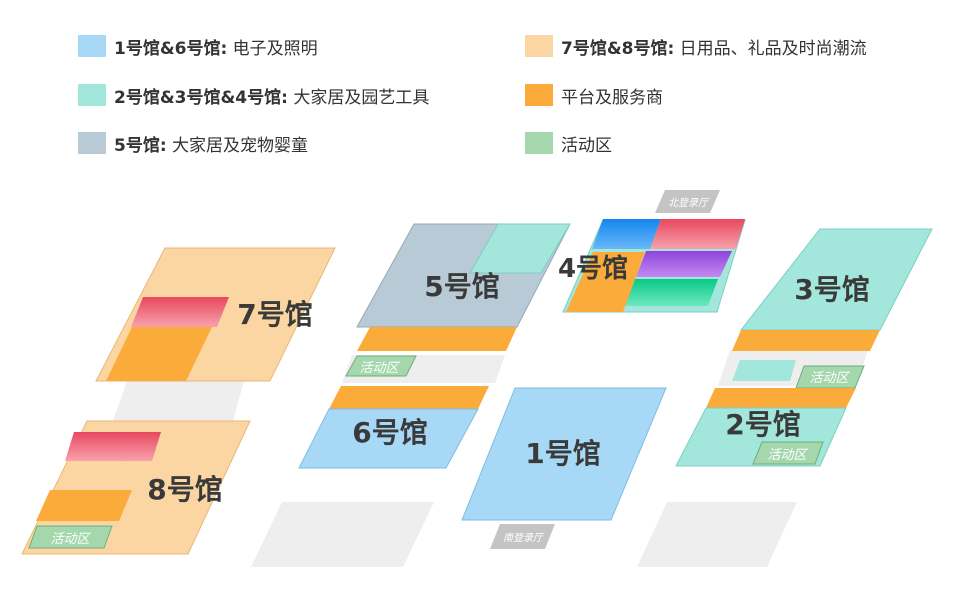  What do you see at coordinates (618, 48) in the screenshot?
I see `legend-hall-numbers: 7号馆&8号馆:` at bounding box center [618, 48].